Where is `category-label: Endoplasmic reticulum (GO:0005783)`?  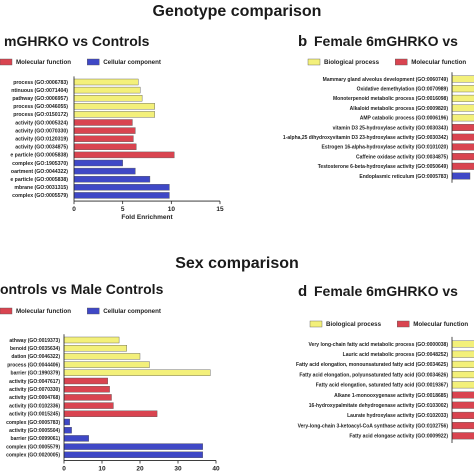 category-label: Endoplasmic reticulum (GO:0005783) is located at coordinates (403, 177).